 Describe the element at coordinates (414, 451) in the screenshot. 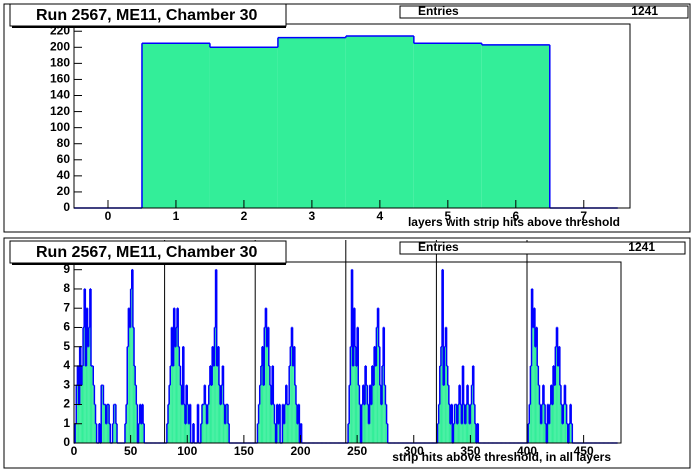

I see `x-tick-label: 300` at that location.